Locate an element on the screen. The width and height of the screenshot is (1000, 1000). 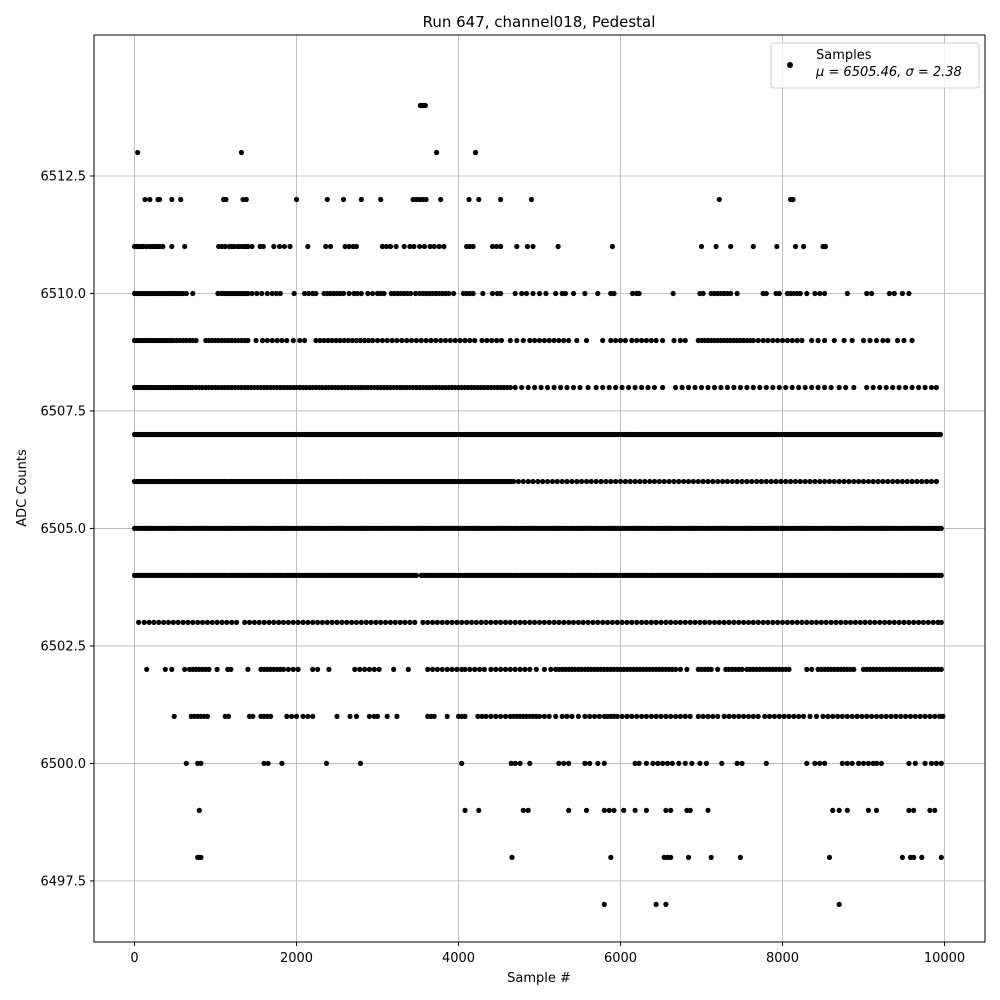
x-tick-label: 10000 is located at coordinates (944, 958).